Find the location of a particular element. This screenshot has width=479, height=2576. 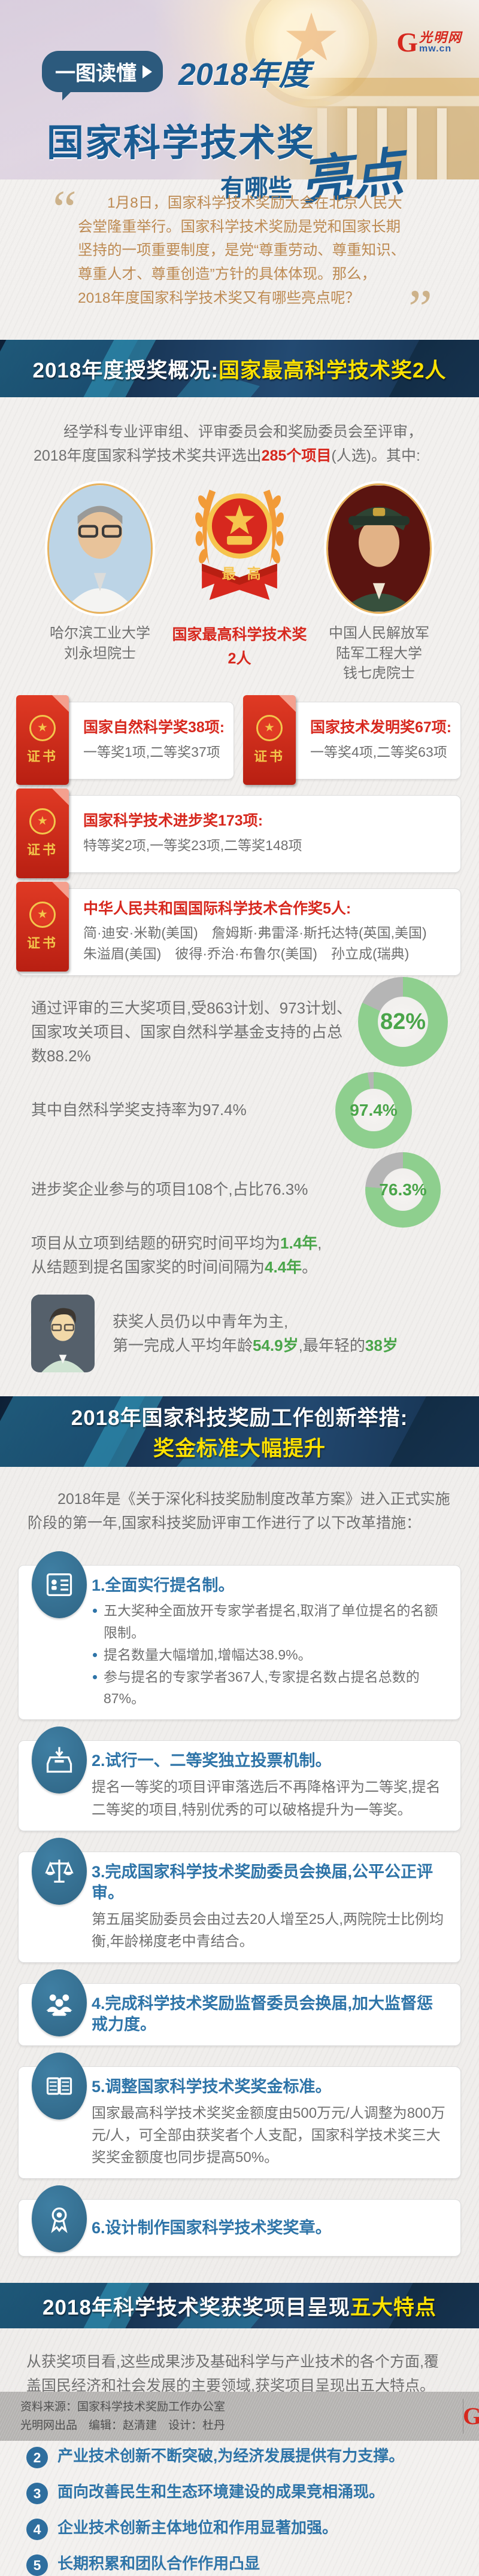

badge-label: 一图读懂 is located at coordinates (96, 73).